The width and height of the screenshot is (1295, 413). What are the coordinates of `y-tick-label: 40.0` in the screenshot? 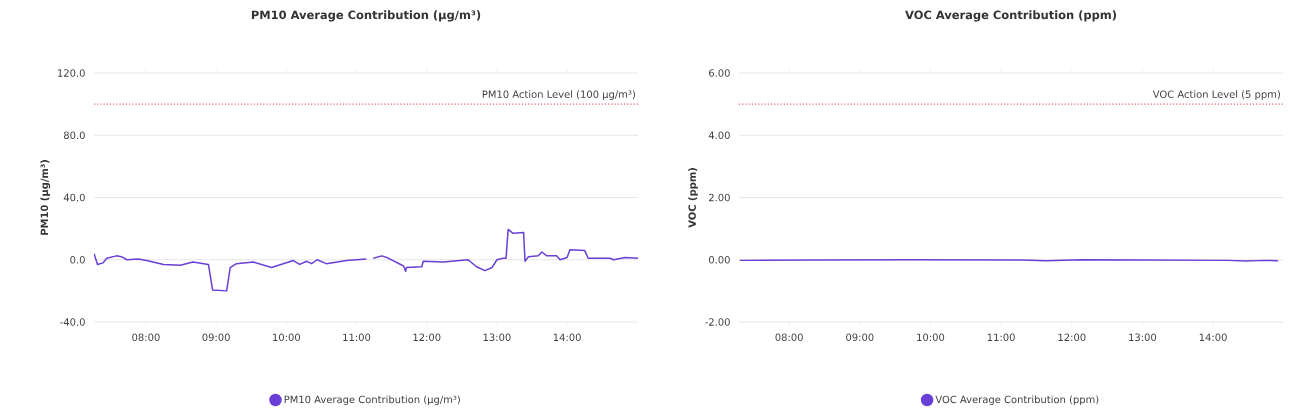 It's located at (74, 197).